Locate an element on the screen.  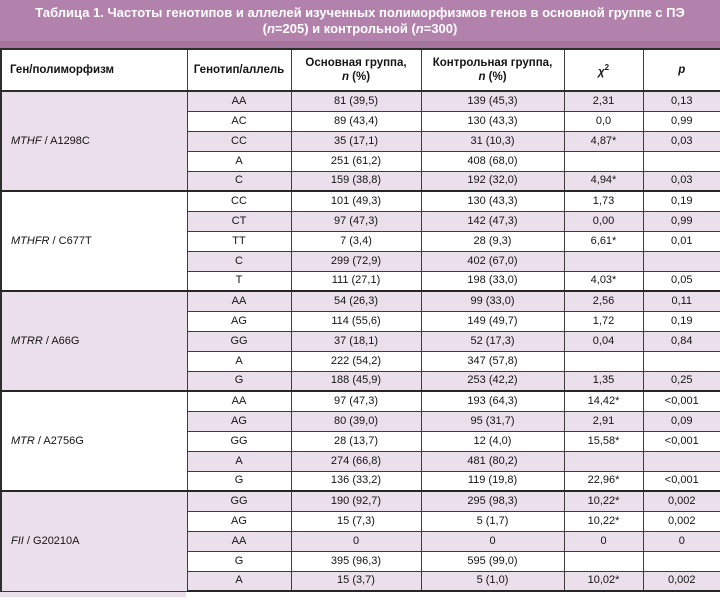
gene-name: MTR is located at coordinates (23, 440).